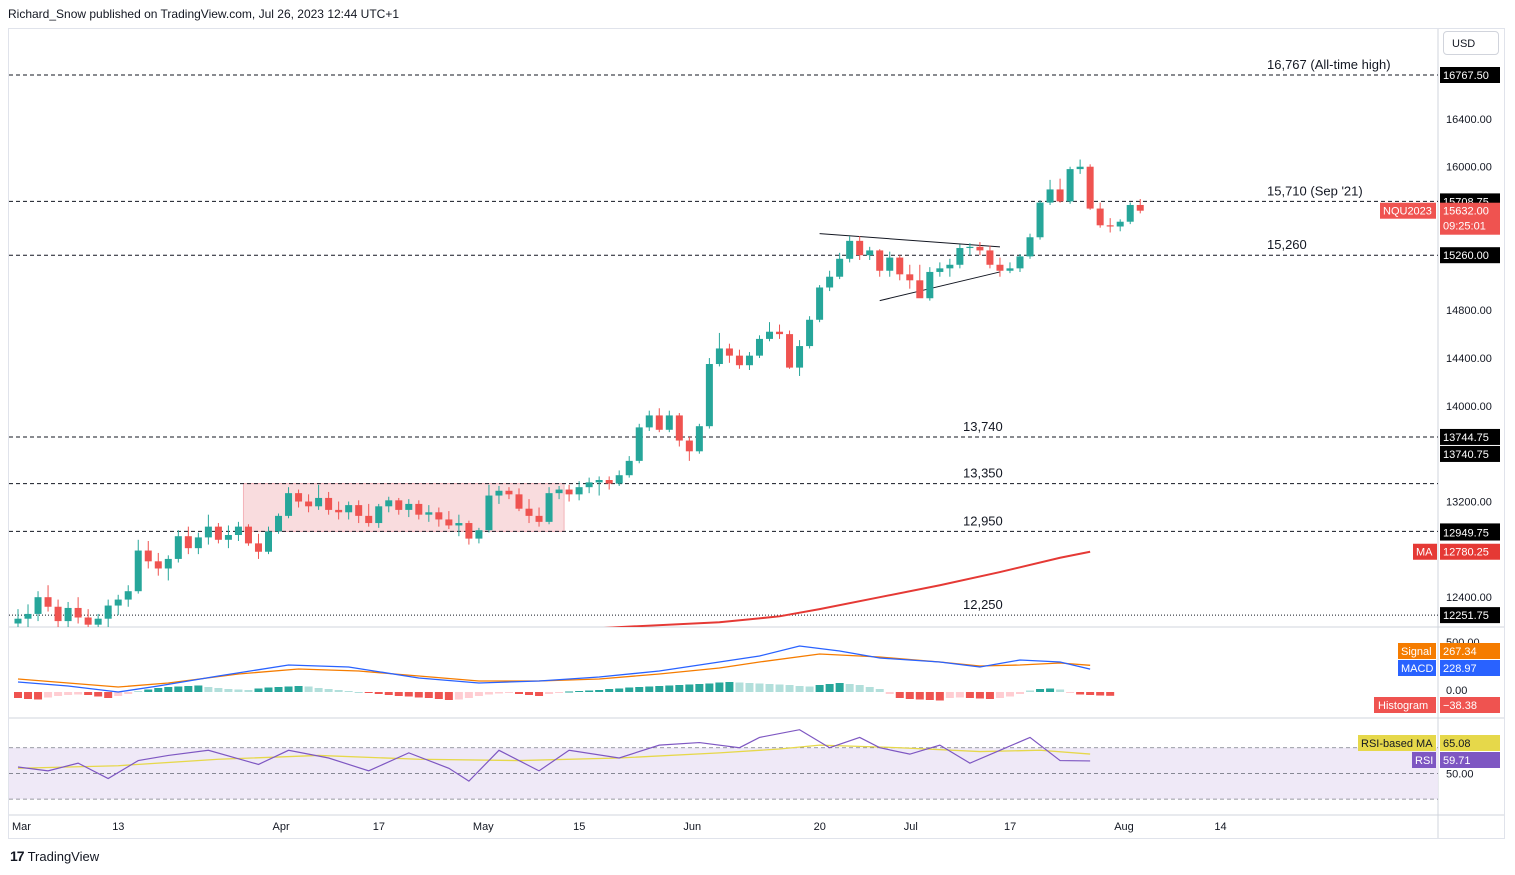  I want to click on rsi-ma-value-tag: 65.08, so click(1457, 744).